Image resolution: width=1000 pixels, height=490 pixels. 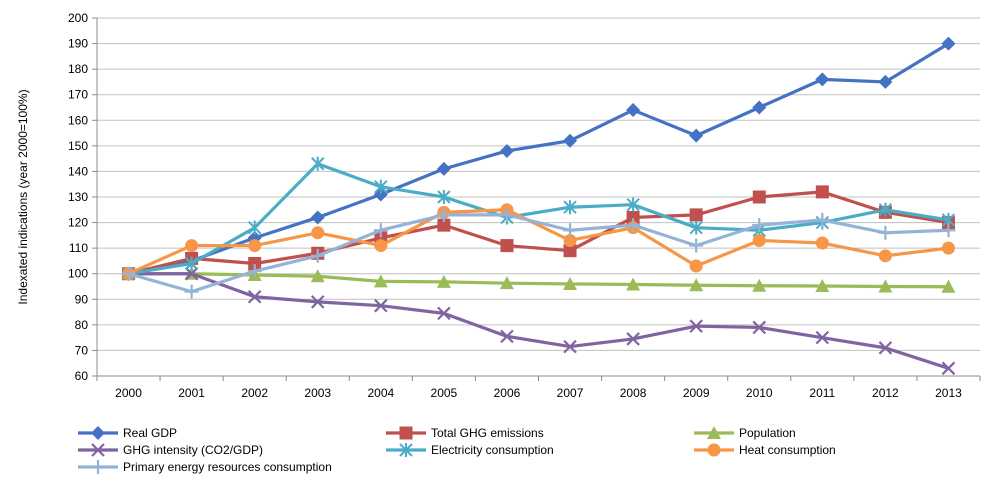 I want to click on legend-label: GHG intensity (CO2/GDP), so click(x=193, y=450).